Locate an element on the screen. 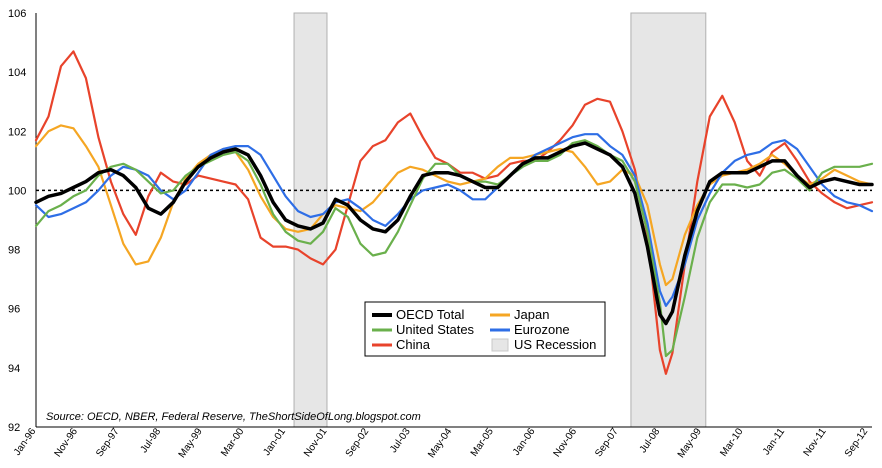 This screenshot has width=882, height=468. legend-label-japan: Japan is located at coordinates (531, 314).